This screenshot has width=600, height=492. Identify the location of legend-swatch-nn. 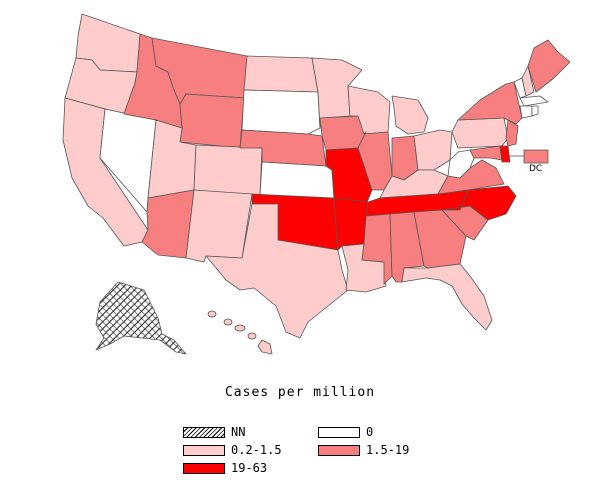
(204, 432).